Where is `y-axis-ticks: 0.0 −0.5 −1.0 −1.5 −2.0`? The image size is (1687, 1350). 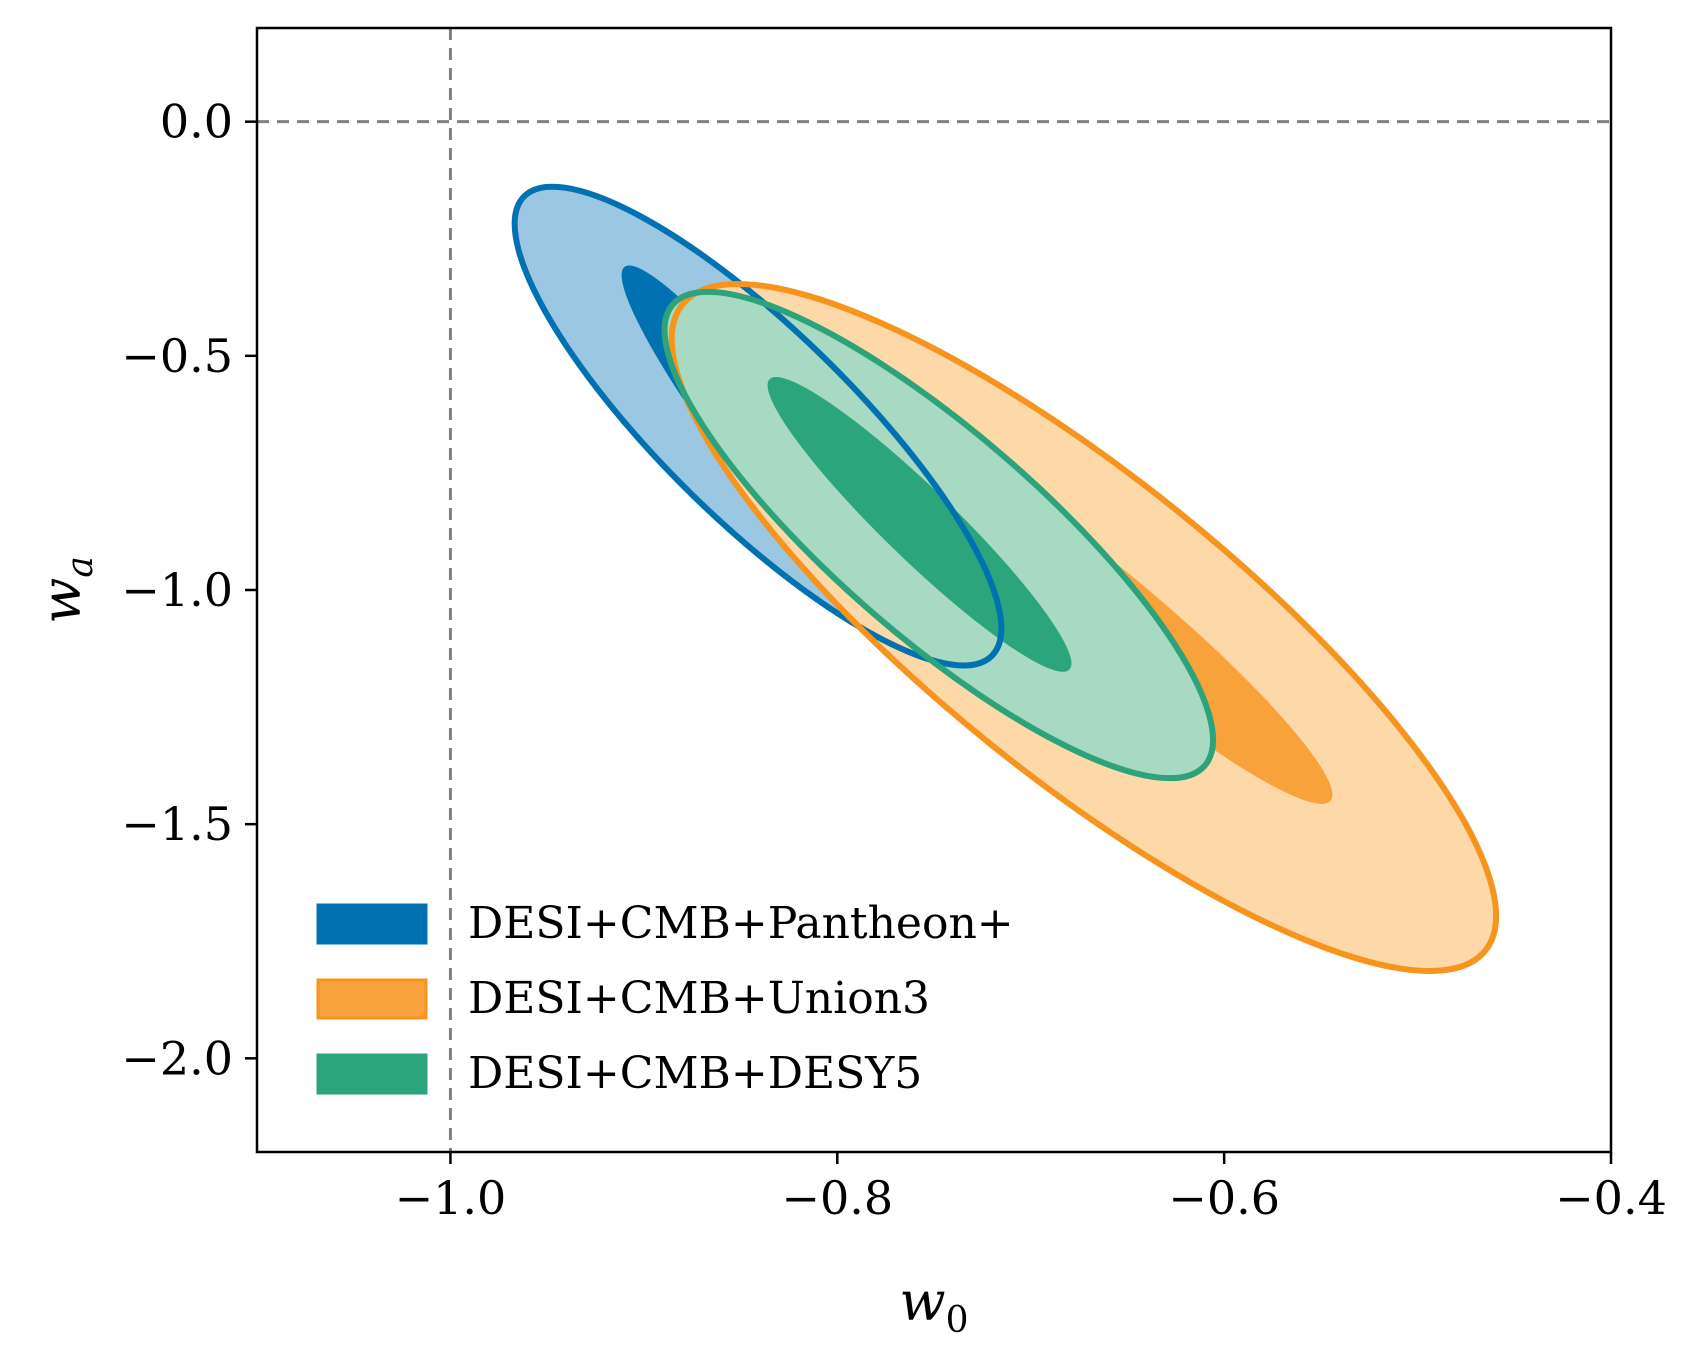 y-axis-ticks: 0.0 −0.5 −1.0 −1.5 −2.0 is located at coordinates (189, 590).